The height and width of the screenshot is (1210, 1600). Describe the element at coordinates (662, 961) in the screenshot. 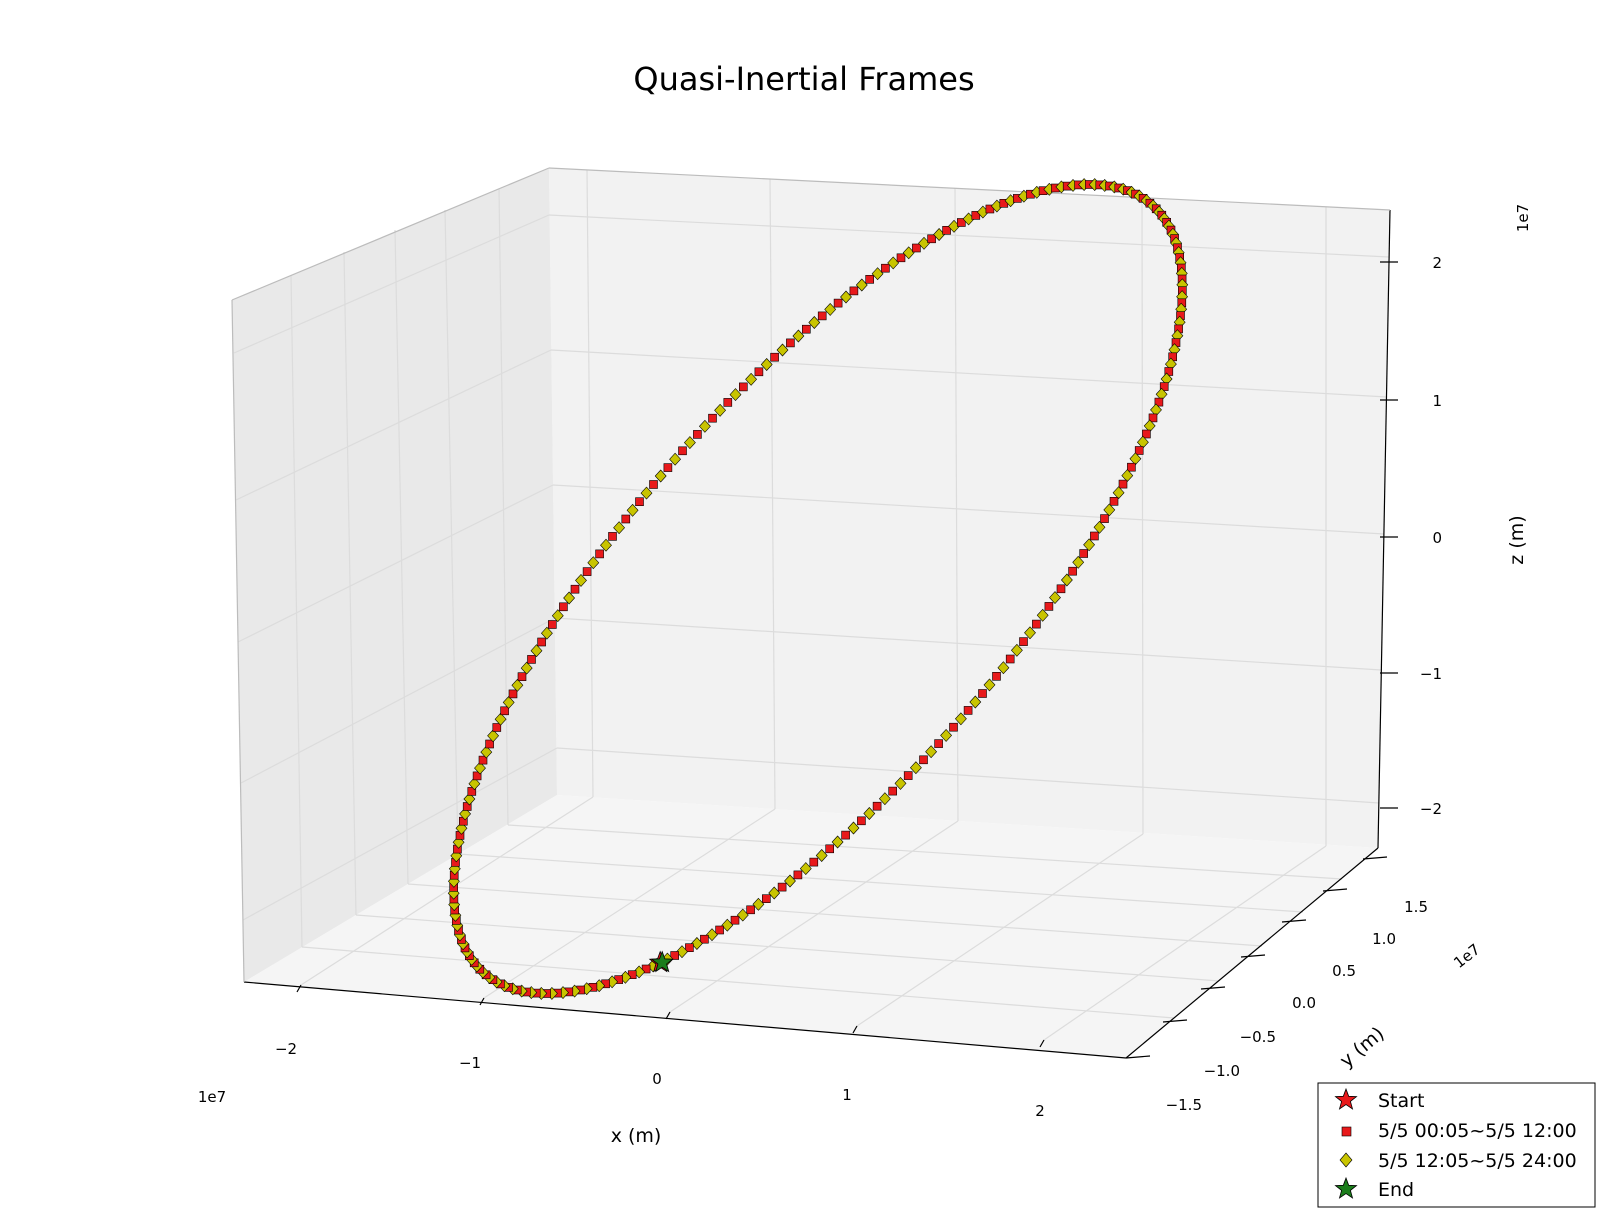

I see `end-marker` at that location.